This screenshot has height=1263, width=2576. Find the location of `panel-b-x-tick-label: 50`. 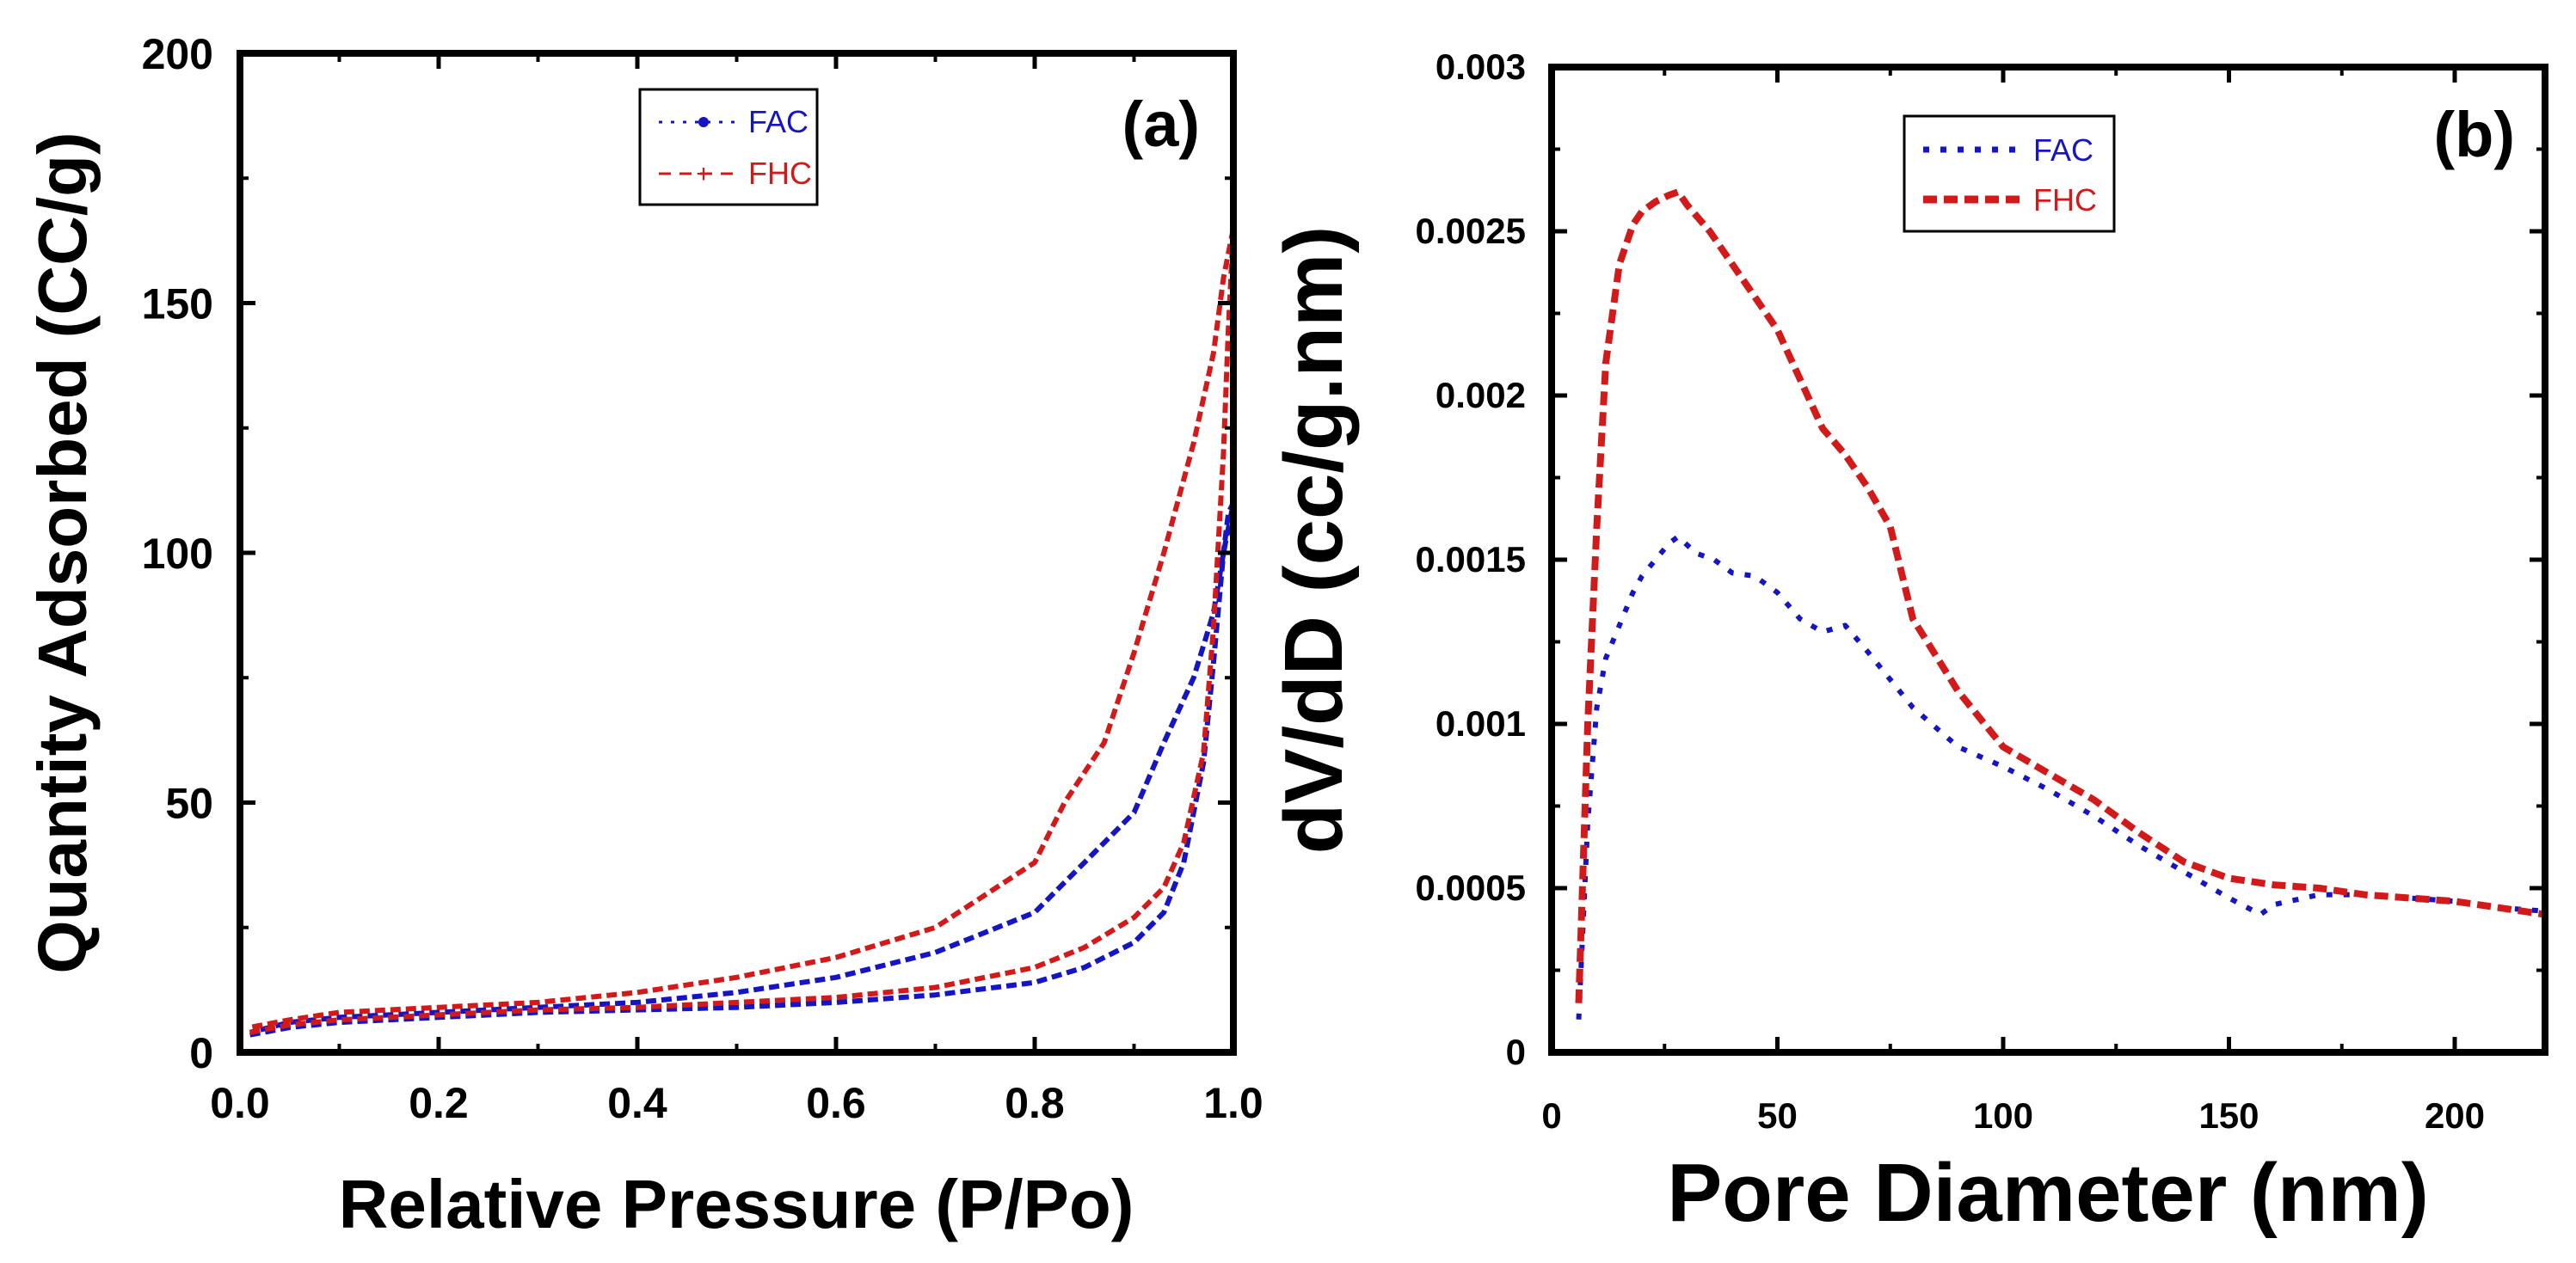

panel-b-x-tick-label: 50 is located at coordinates (1777, 1115).